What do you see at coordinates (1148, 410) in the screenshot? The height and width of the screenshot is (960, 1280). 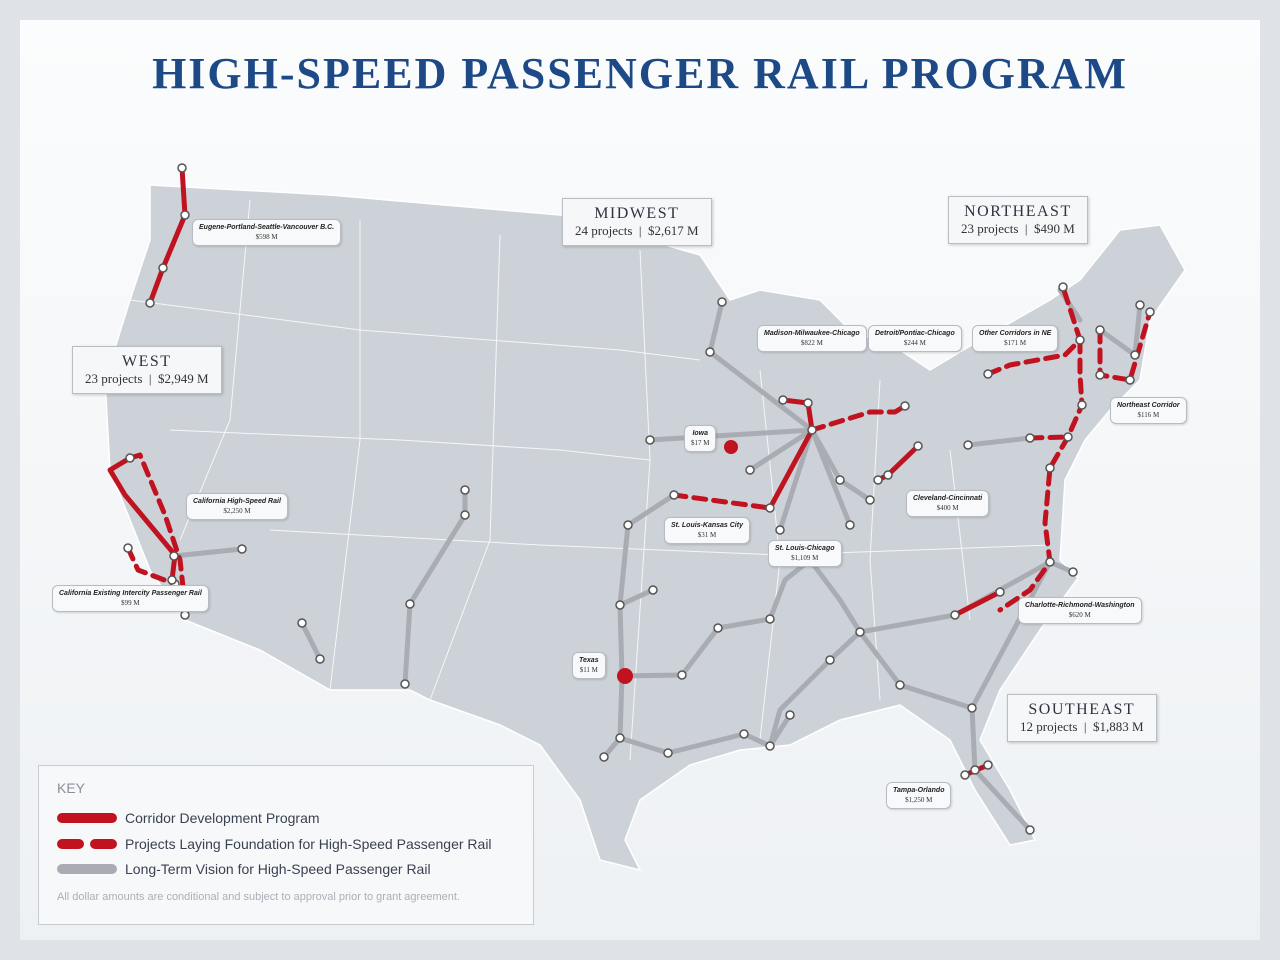 I see `route-label: Northeast Corridor $116 M` at bounding box center [1148, 410].